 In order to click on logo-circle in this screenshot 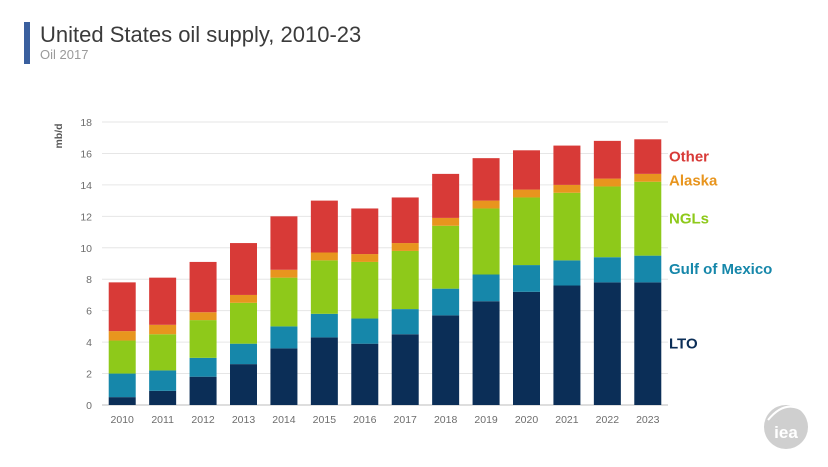, I will do `click(786, 427)`.